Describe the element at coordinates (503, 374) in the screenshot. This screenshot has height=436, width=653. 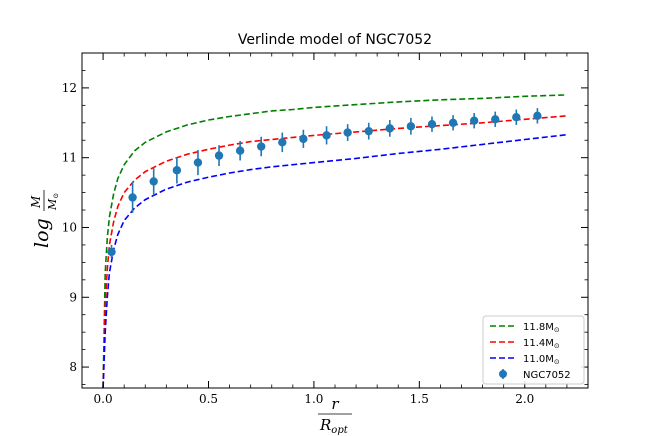
I see `legend-swatch-marker` at that location.